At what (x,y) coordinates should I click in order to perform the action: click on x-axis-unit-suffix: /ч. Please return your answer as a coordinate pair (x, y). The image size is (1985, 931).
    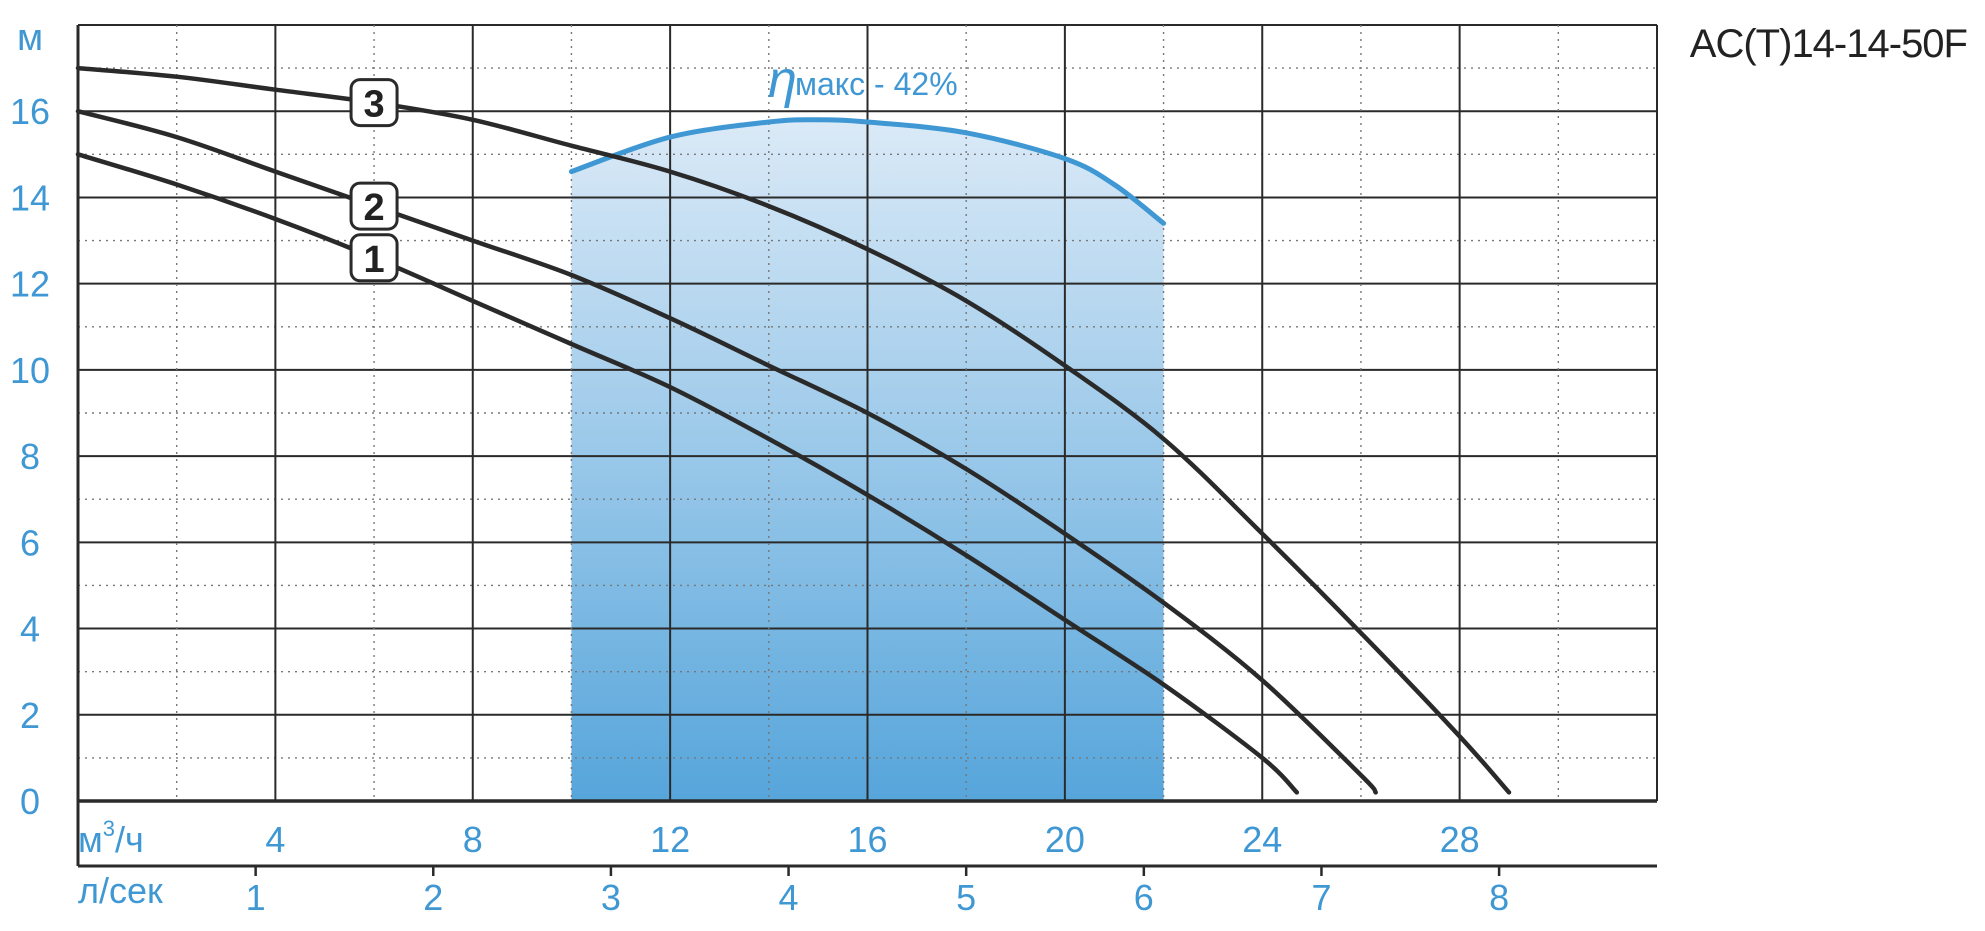
    Looking at the image, I should click on (129, 839).